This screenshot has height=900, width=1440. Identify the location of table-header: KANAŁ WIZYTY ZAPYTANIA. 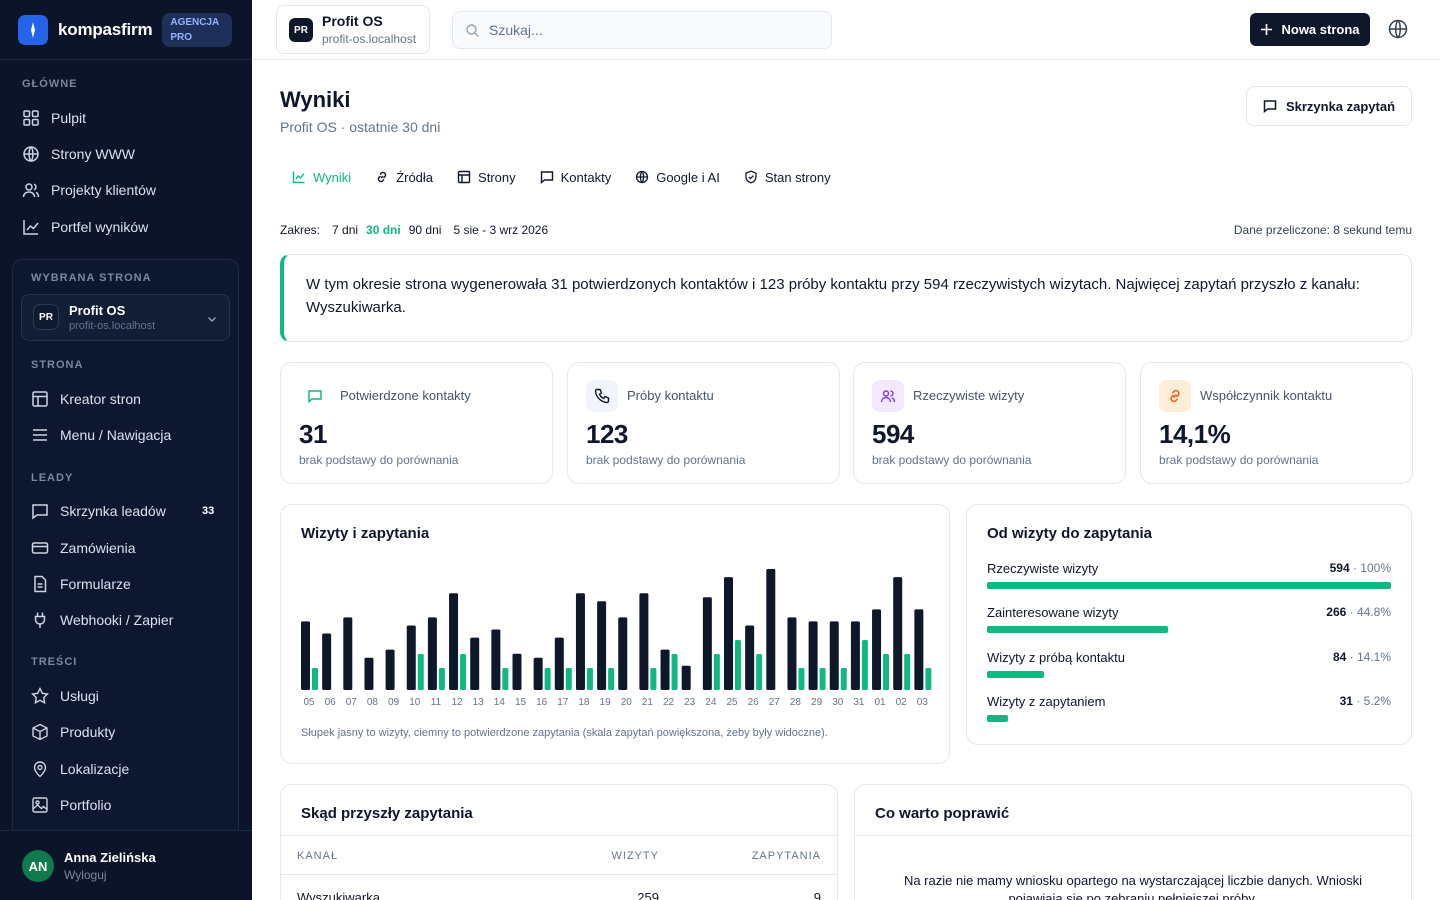
(559, 855).